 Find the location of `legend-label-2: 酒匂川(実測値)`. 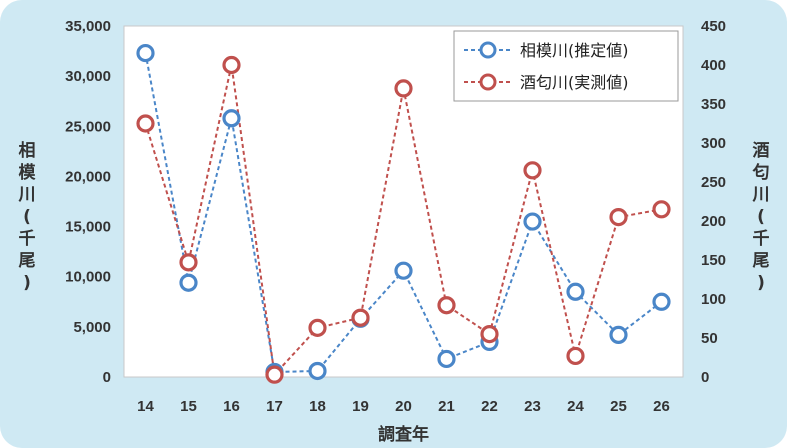

legend-label-2: 酒匂川(実測値) is located at coordinates (574, 82).